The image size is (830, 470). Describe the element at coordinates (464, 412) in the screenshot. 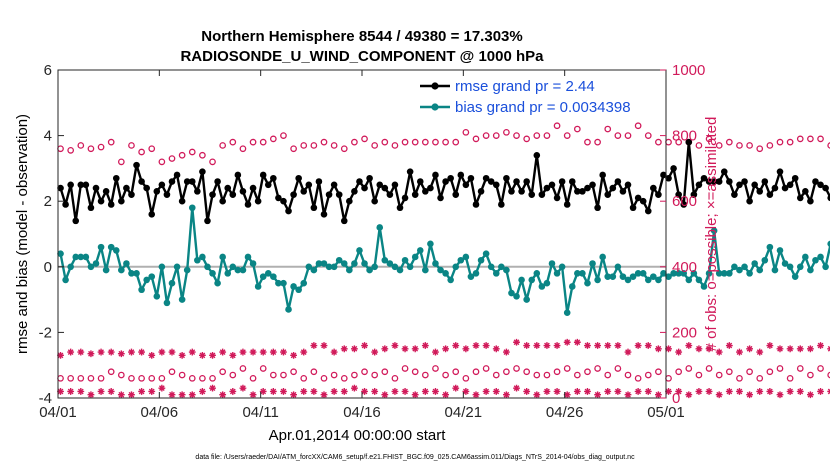

I see `x-tick-label: 04/21` at that location.